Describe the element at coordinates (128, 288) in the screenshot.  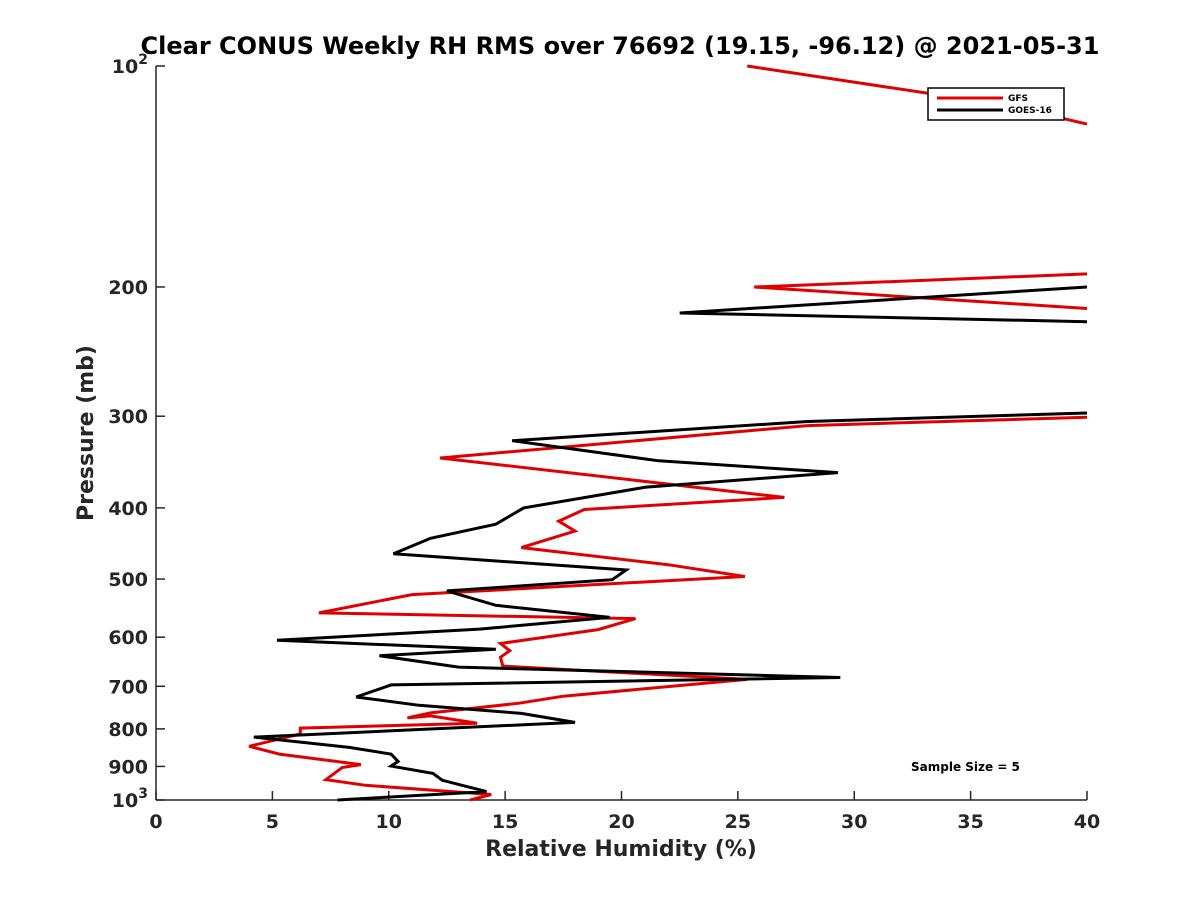
I see `y-tick-label: 200` at that location.